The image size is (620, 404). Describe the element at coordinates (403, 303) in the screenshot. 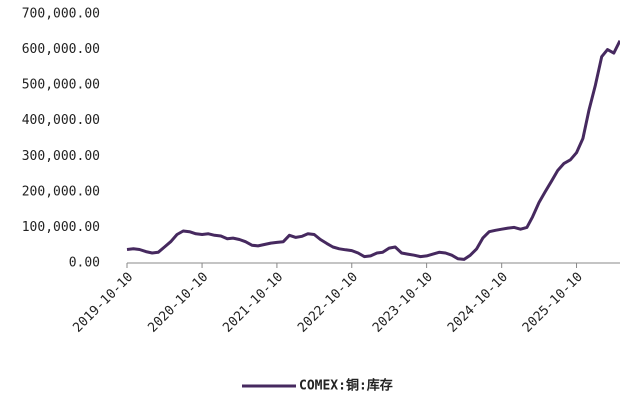

I see `x-tick-label: 2023-10-10` at that location.